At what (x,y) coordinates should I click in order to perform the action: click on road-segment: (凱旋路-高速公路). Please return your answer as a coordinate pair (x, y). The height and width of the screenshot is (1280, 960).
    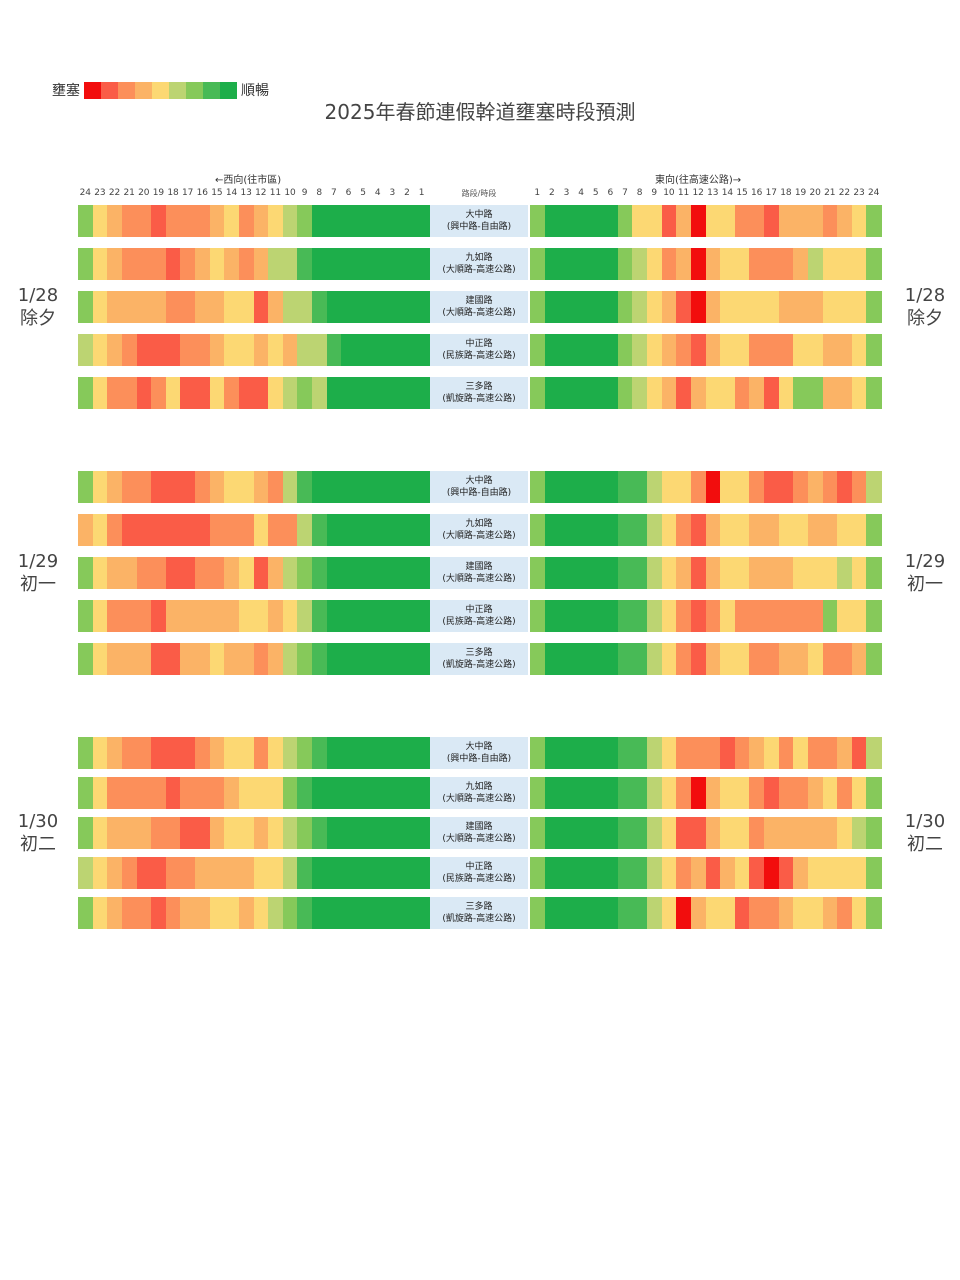
    Looking at the image, I should click on (479, 399).